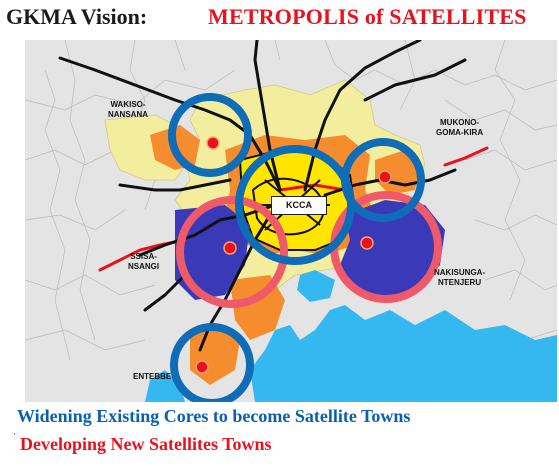  Describe the element at coordinates (210, 135) in the screenshot. I see `wakiso-ring` at that location.